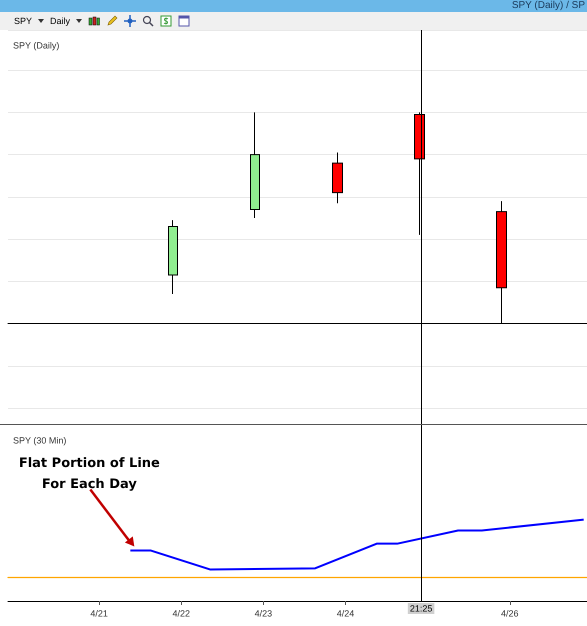  I want to click on x-tick-label: 4/24, so click(345, 613).